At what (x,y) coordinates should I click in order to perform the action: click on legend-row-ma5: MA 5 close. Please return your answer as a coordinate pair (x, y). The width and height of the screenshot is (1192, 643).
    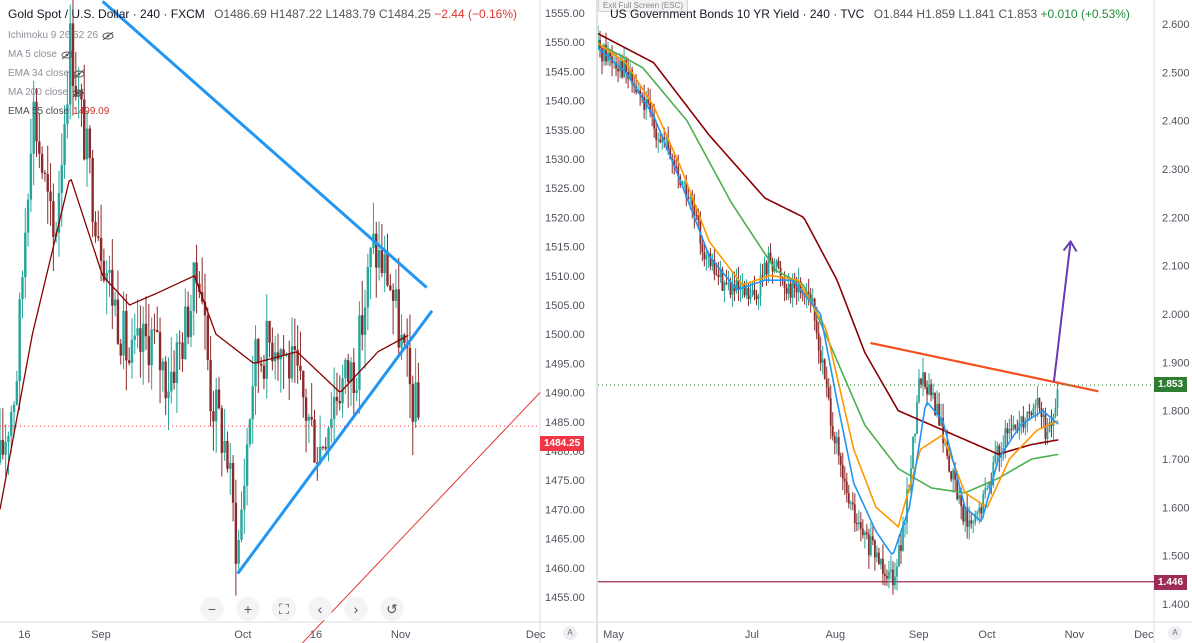
    Looking at the image, I should click on (61, 54).